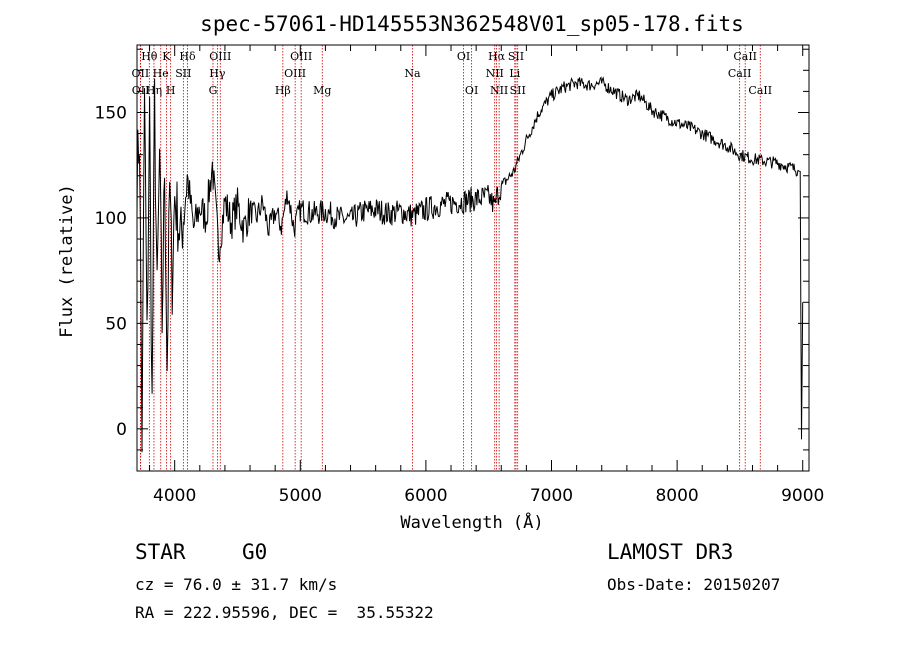  What do you see at coordinates (121, 430) in the screenshot?
I see `y-tick-label-0: 0` at bounding box center [121, 430].